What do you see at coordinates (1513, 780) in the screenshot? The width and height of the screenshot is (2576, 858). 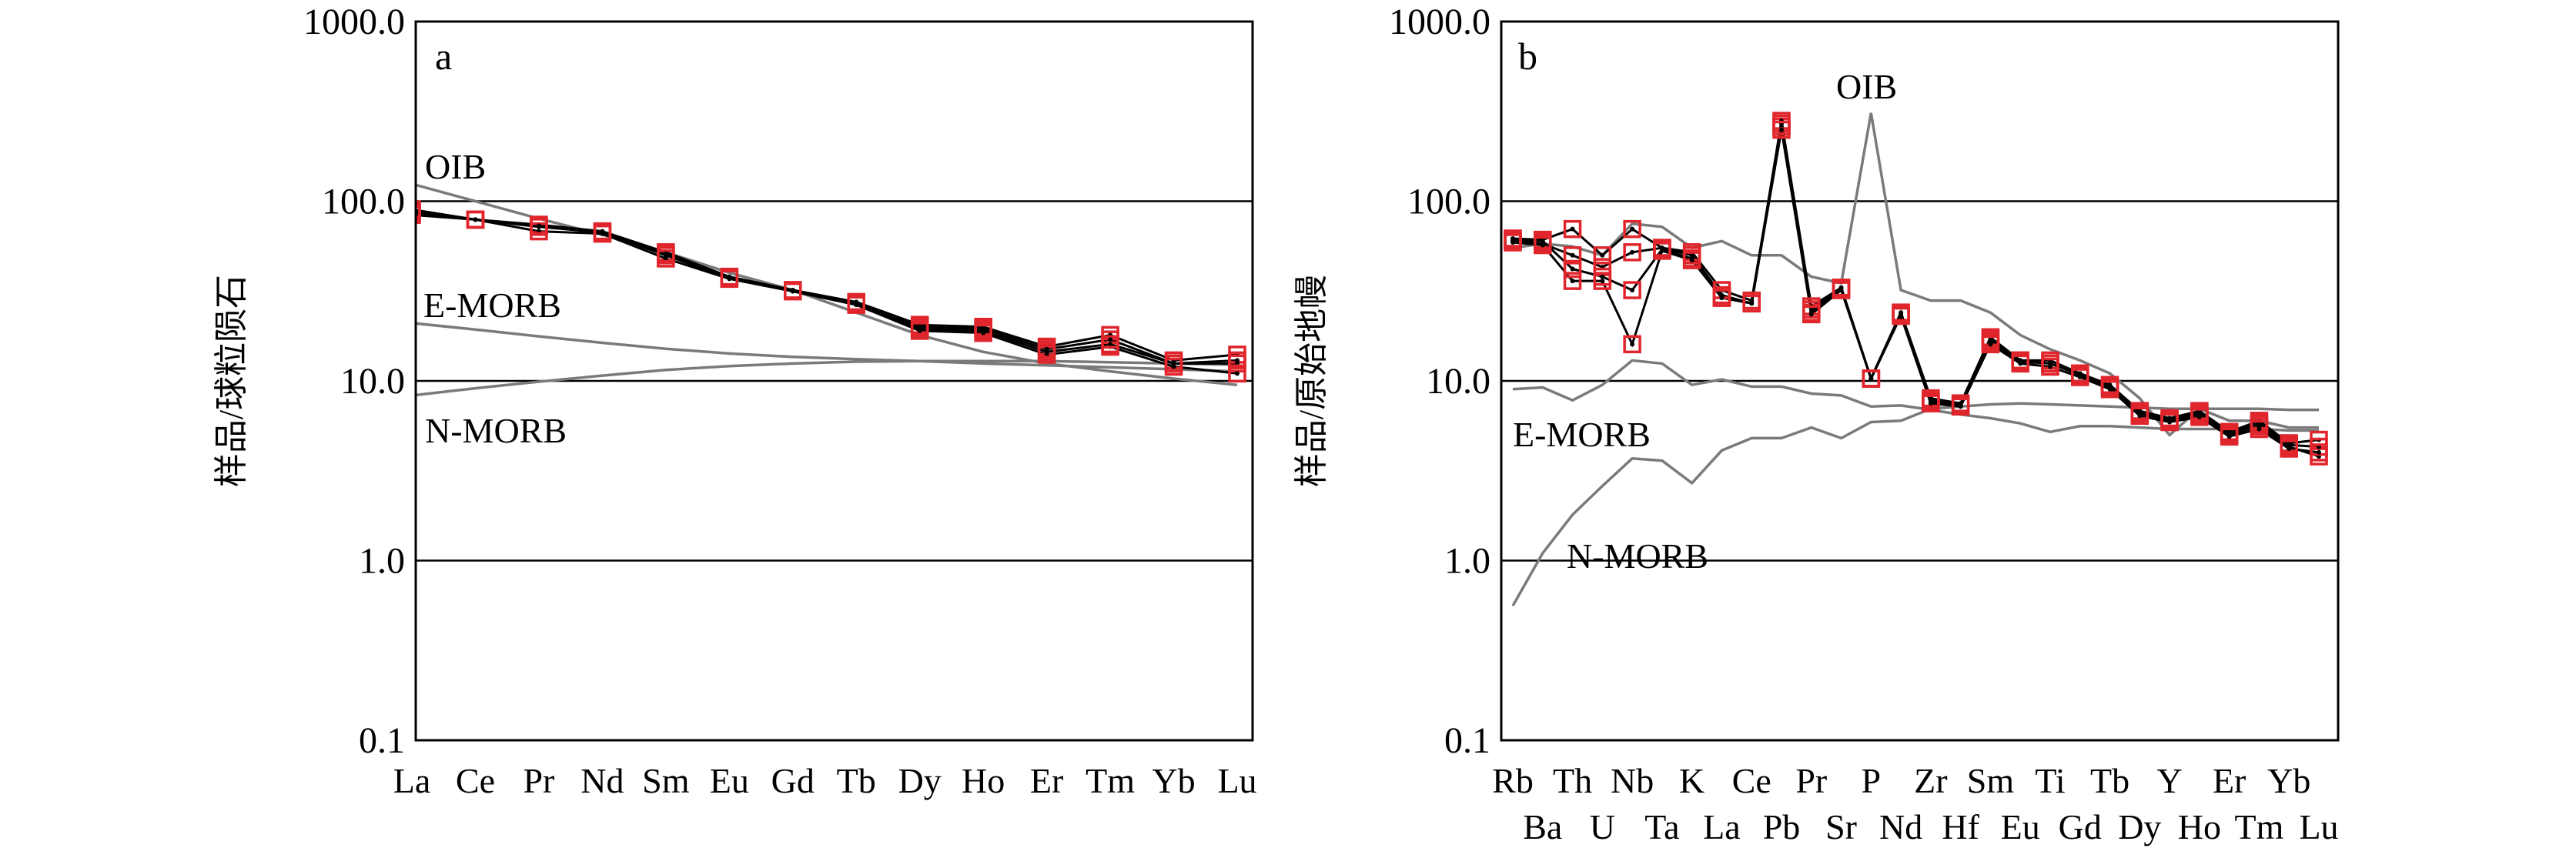 I see `x-tick-label: Rb` at bounding box center [1513, 780].